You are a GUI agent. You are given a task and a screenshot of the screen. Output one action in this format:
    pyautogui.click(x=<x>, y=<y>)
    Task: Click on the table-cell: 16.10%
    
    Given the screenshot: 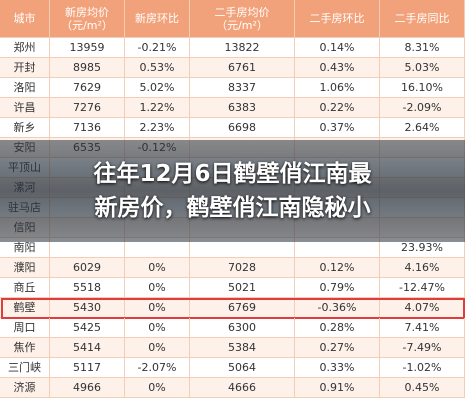 What is the action you would take?
    pyautogui.click(x=422, y=88)
    